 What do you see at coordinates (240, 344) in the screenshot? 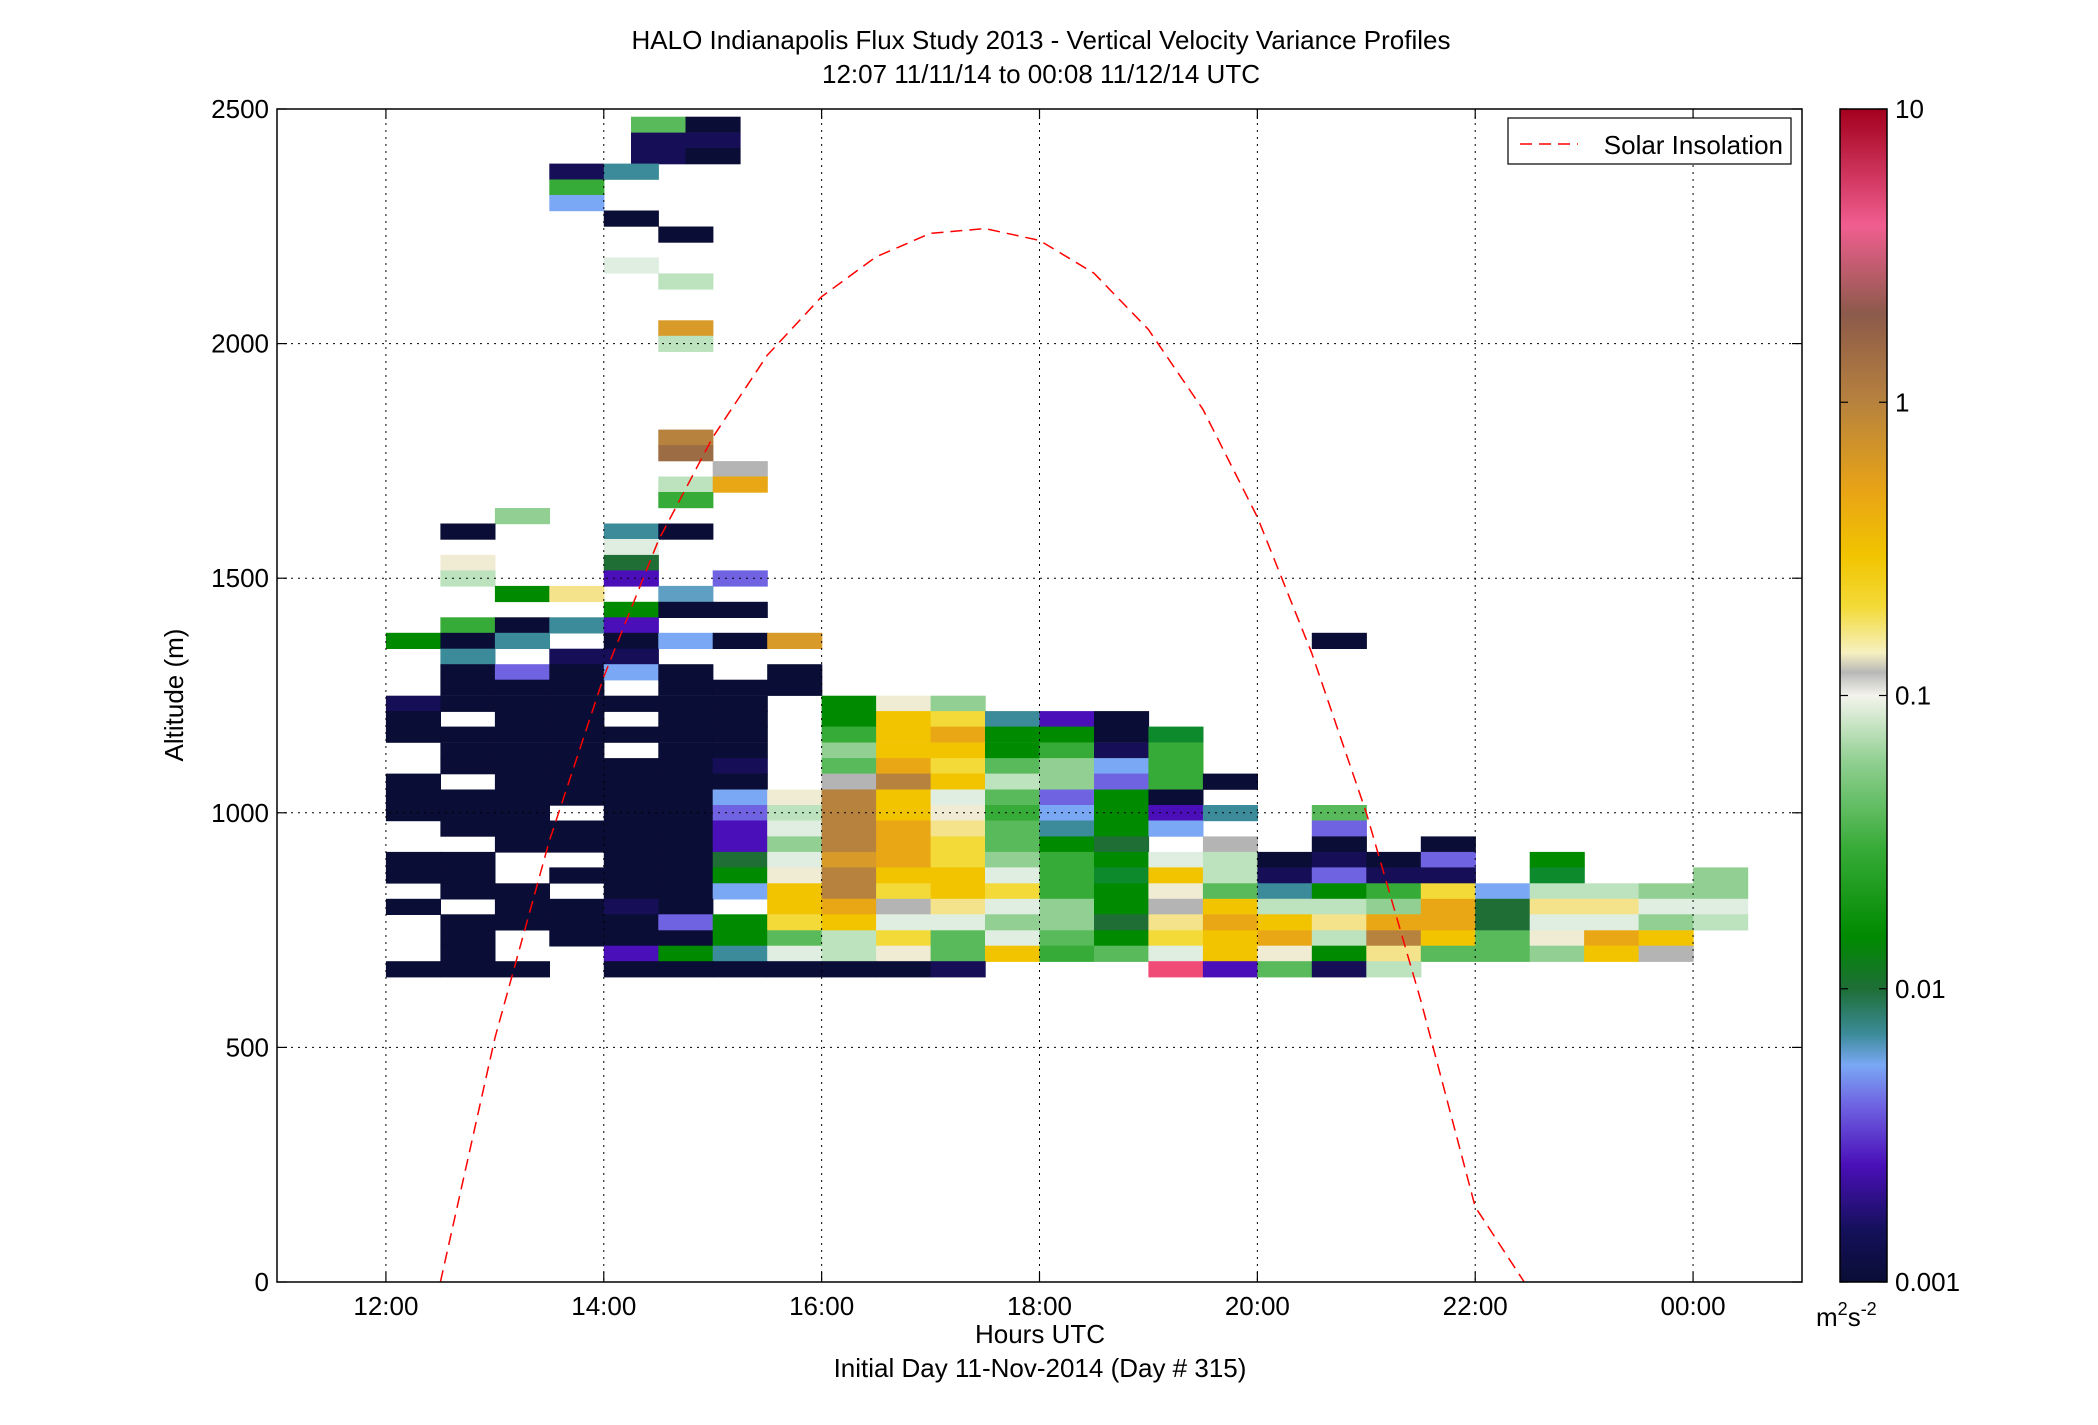
I see `y-tick-label: 2000` at bounding box center [240, 344].